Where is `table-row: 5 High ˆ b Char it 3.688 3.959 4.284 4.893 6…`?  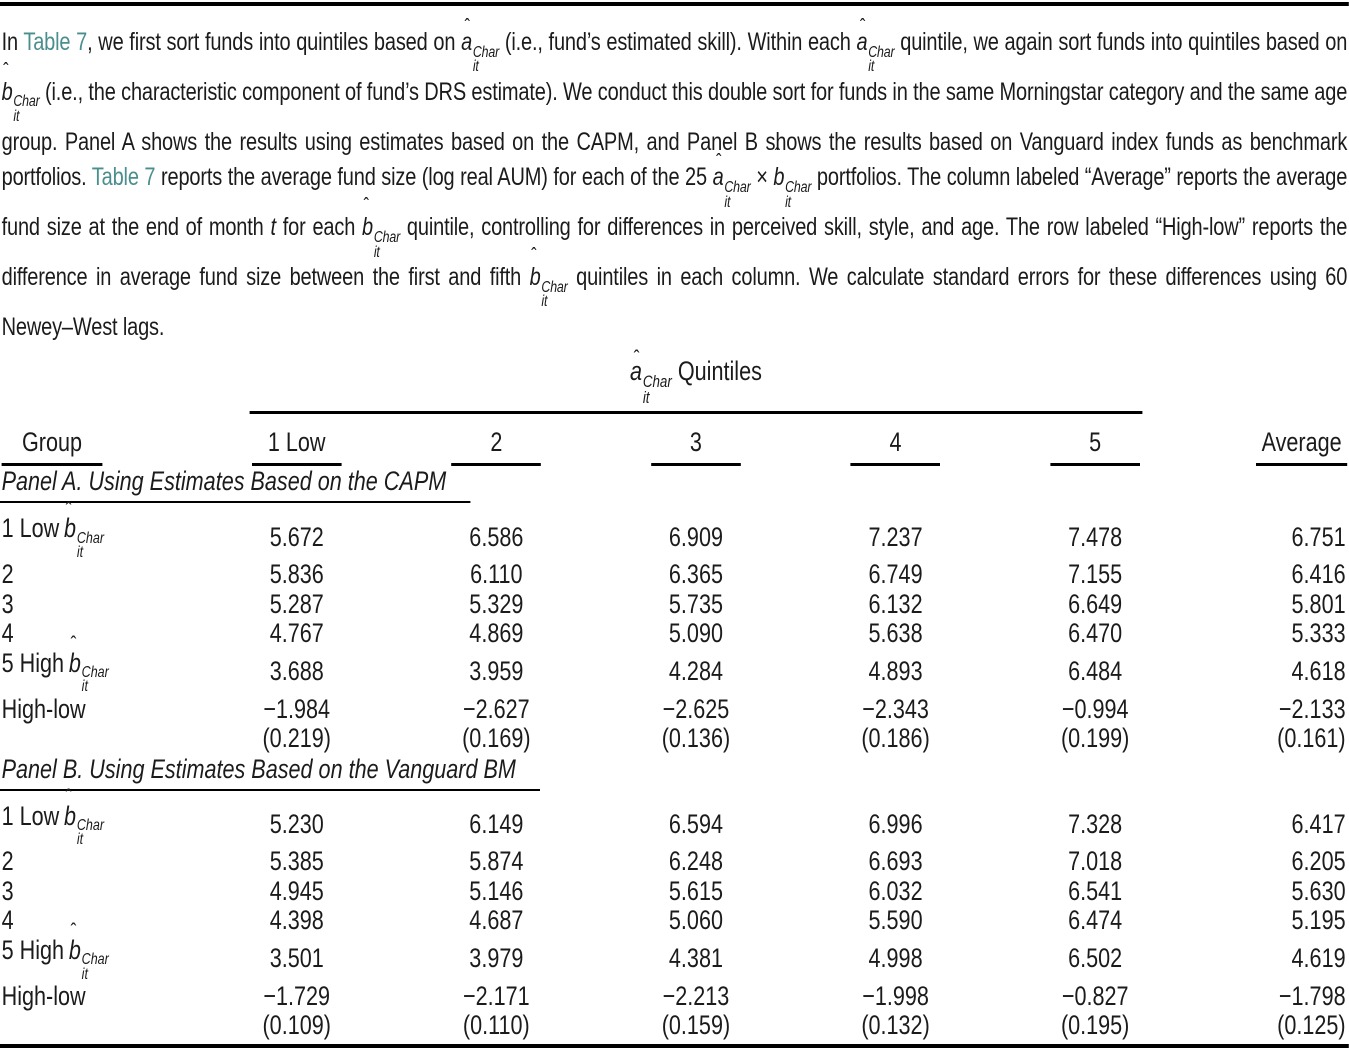
table-row: 5 High ˆ b Char it 3.688 3.959 4.284 4.893 6… is located at coordinates (674, 663).